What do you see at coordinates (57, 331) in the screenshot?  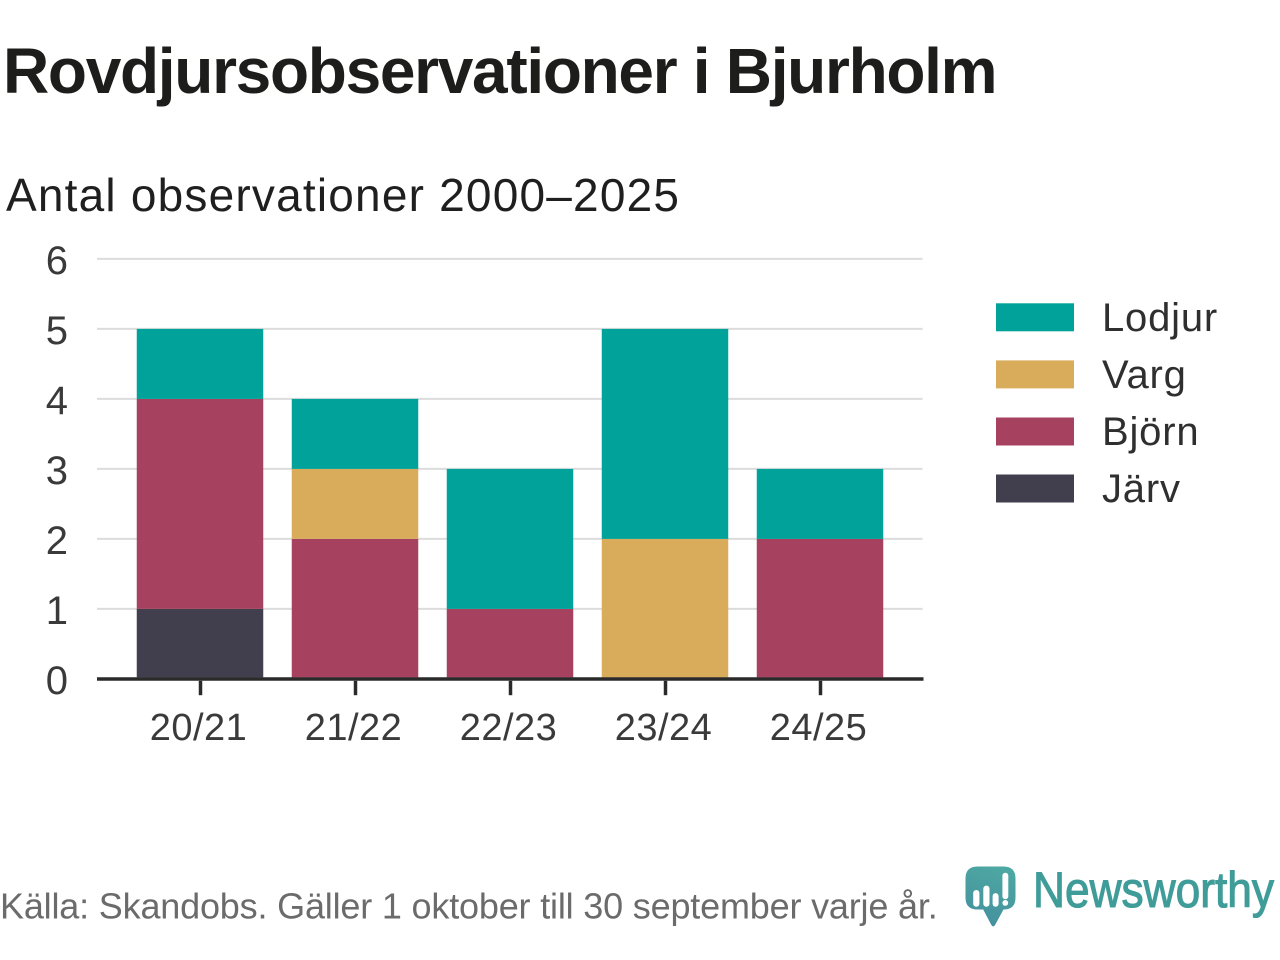 I see `svg-text: 5` at bounding box center [57, 331].